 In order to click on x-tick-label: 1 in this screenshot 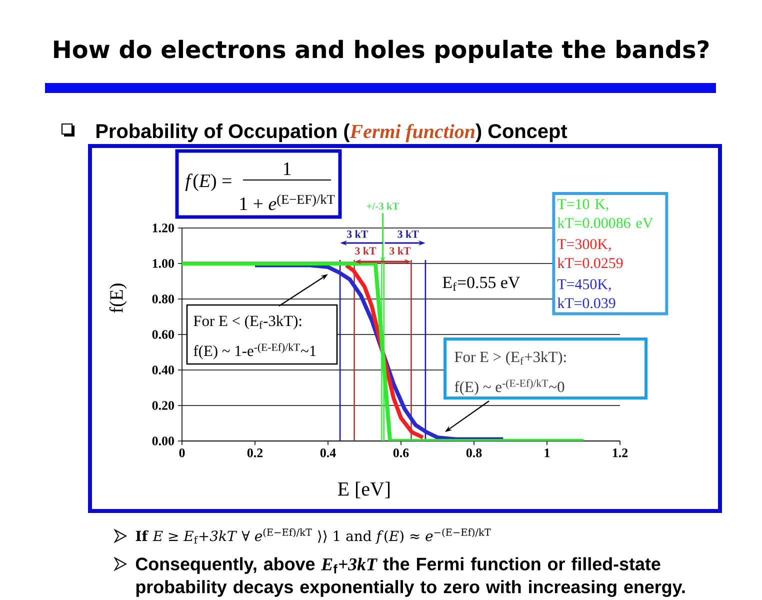, I will do `click(547, 453)`.